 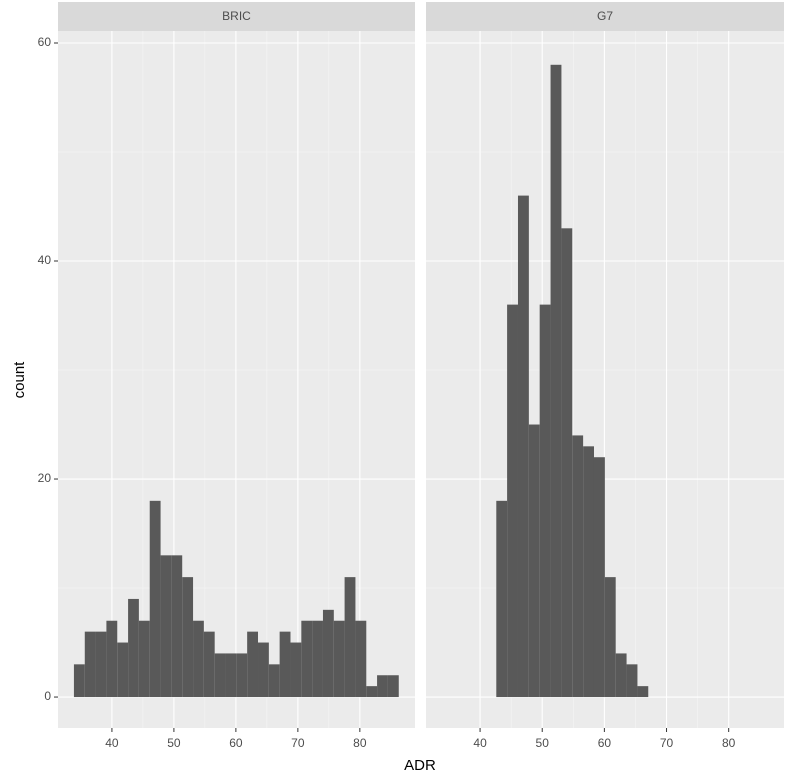 I want to click on y-tick-label: 20, so click(x=45, y=478).